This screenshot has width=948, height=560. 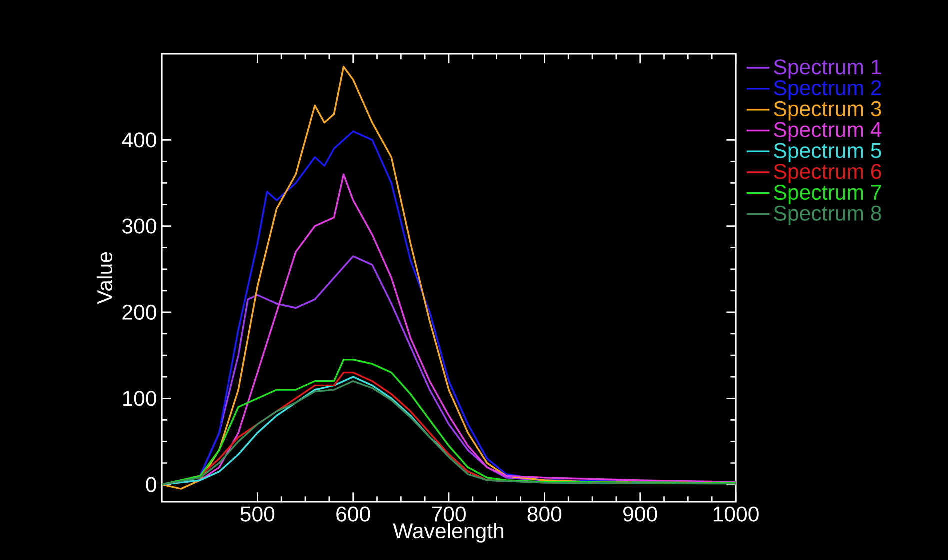 What do you see at coordinates (139, 226) in the screenshot?
I see `y-tick-label: 300` at bounding box center [139, 226].